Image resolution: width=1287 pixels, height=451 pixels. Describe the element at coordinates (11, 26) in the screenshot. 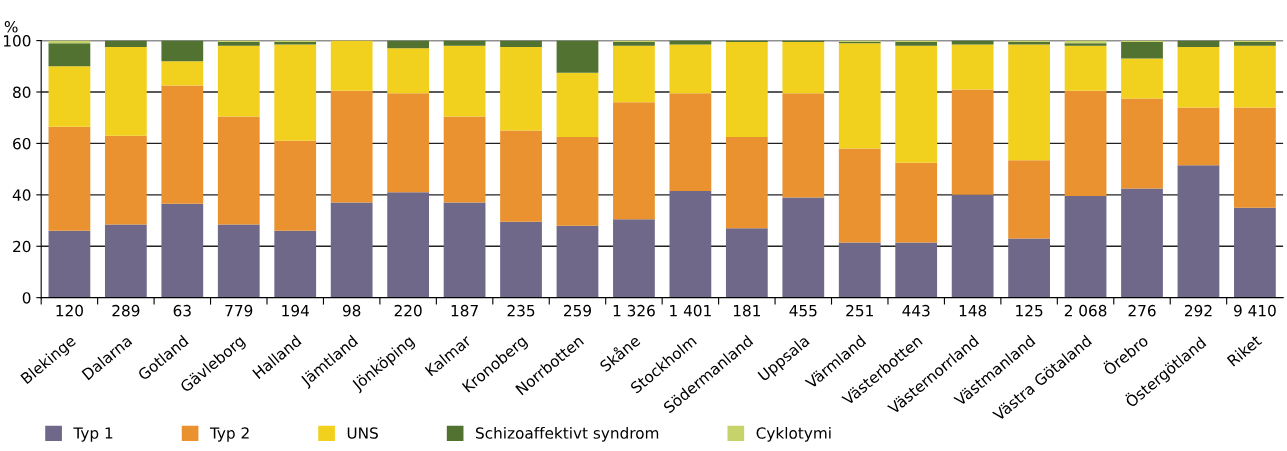

I see `y-axis-title: %` at that location.